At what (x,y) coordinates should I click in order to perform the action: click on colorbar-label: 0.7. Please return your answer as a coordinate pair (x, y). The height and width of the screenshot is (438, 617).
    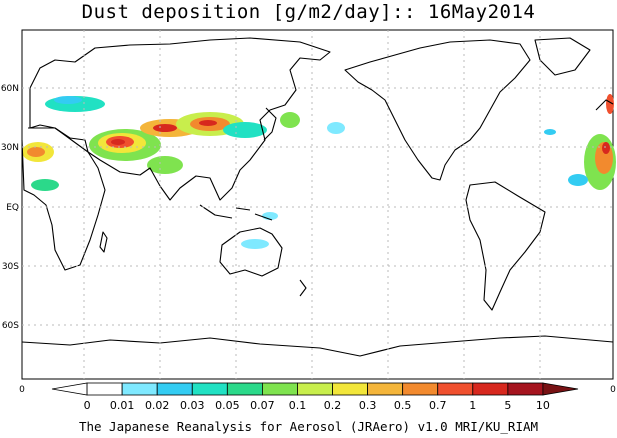
    Looking at the image, I should click on (438, 405).